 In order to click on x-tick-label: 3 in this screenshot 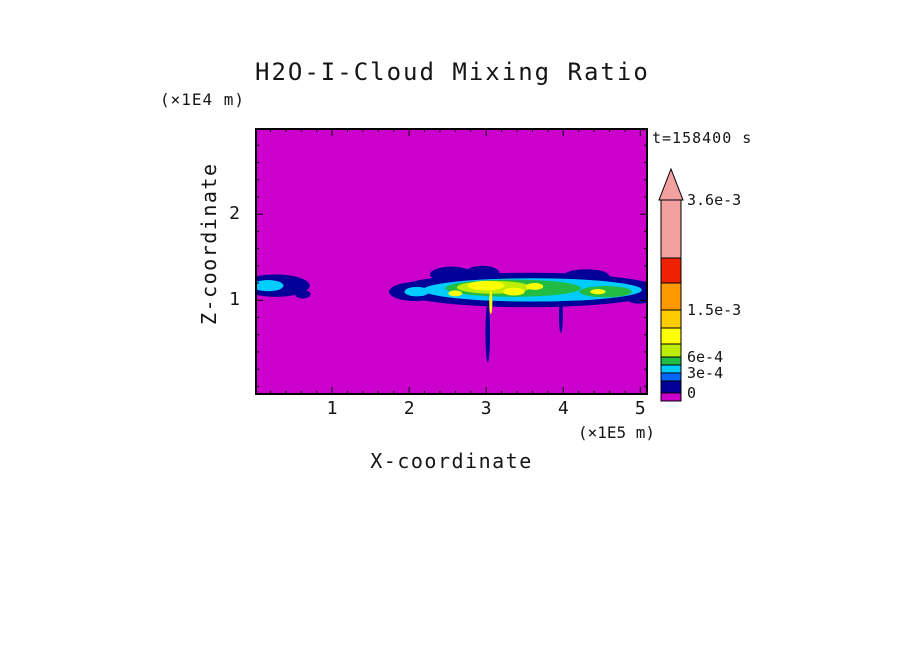, I will do `click(486, 408)`.